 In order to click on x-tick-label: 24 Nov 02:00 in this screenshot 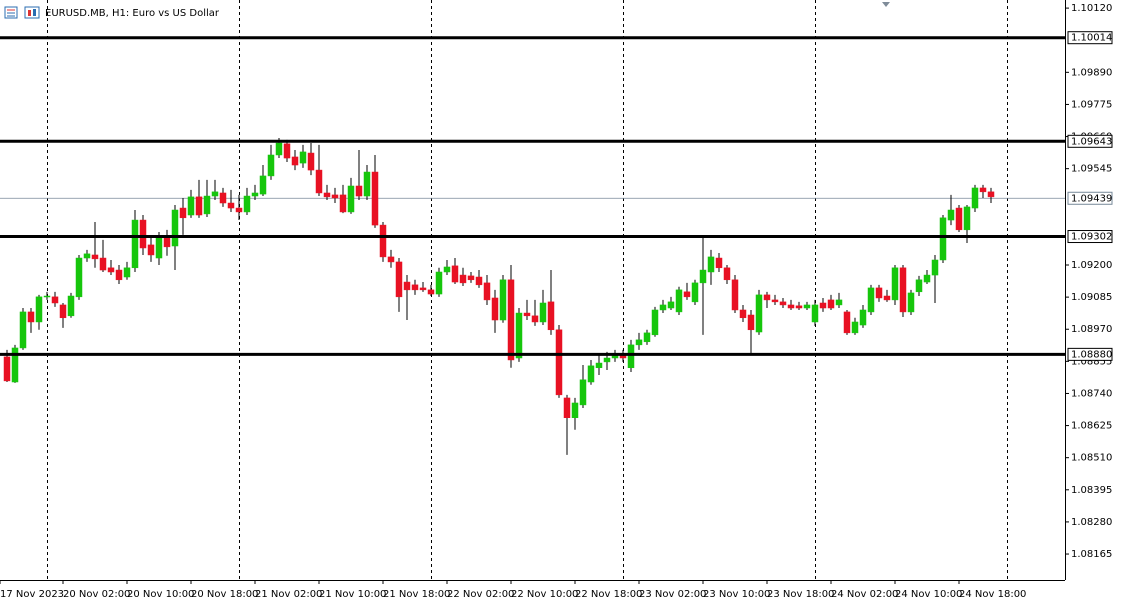, I will do `click(864, 594)`.